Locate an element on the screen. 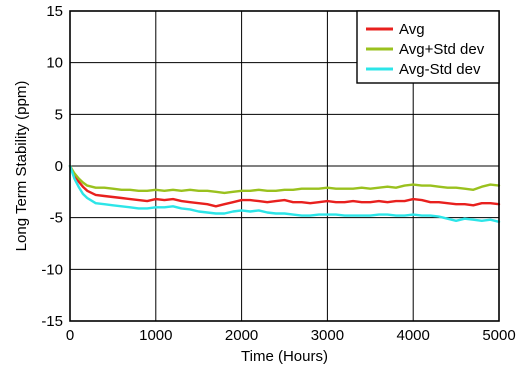 This screenshot has height=368, width=518. y-tick-label: -5 is located at coordinates (56, 218).